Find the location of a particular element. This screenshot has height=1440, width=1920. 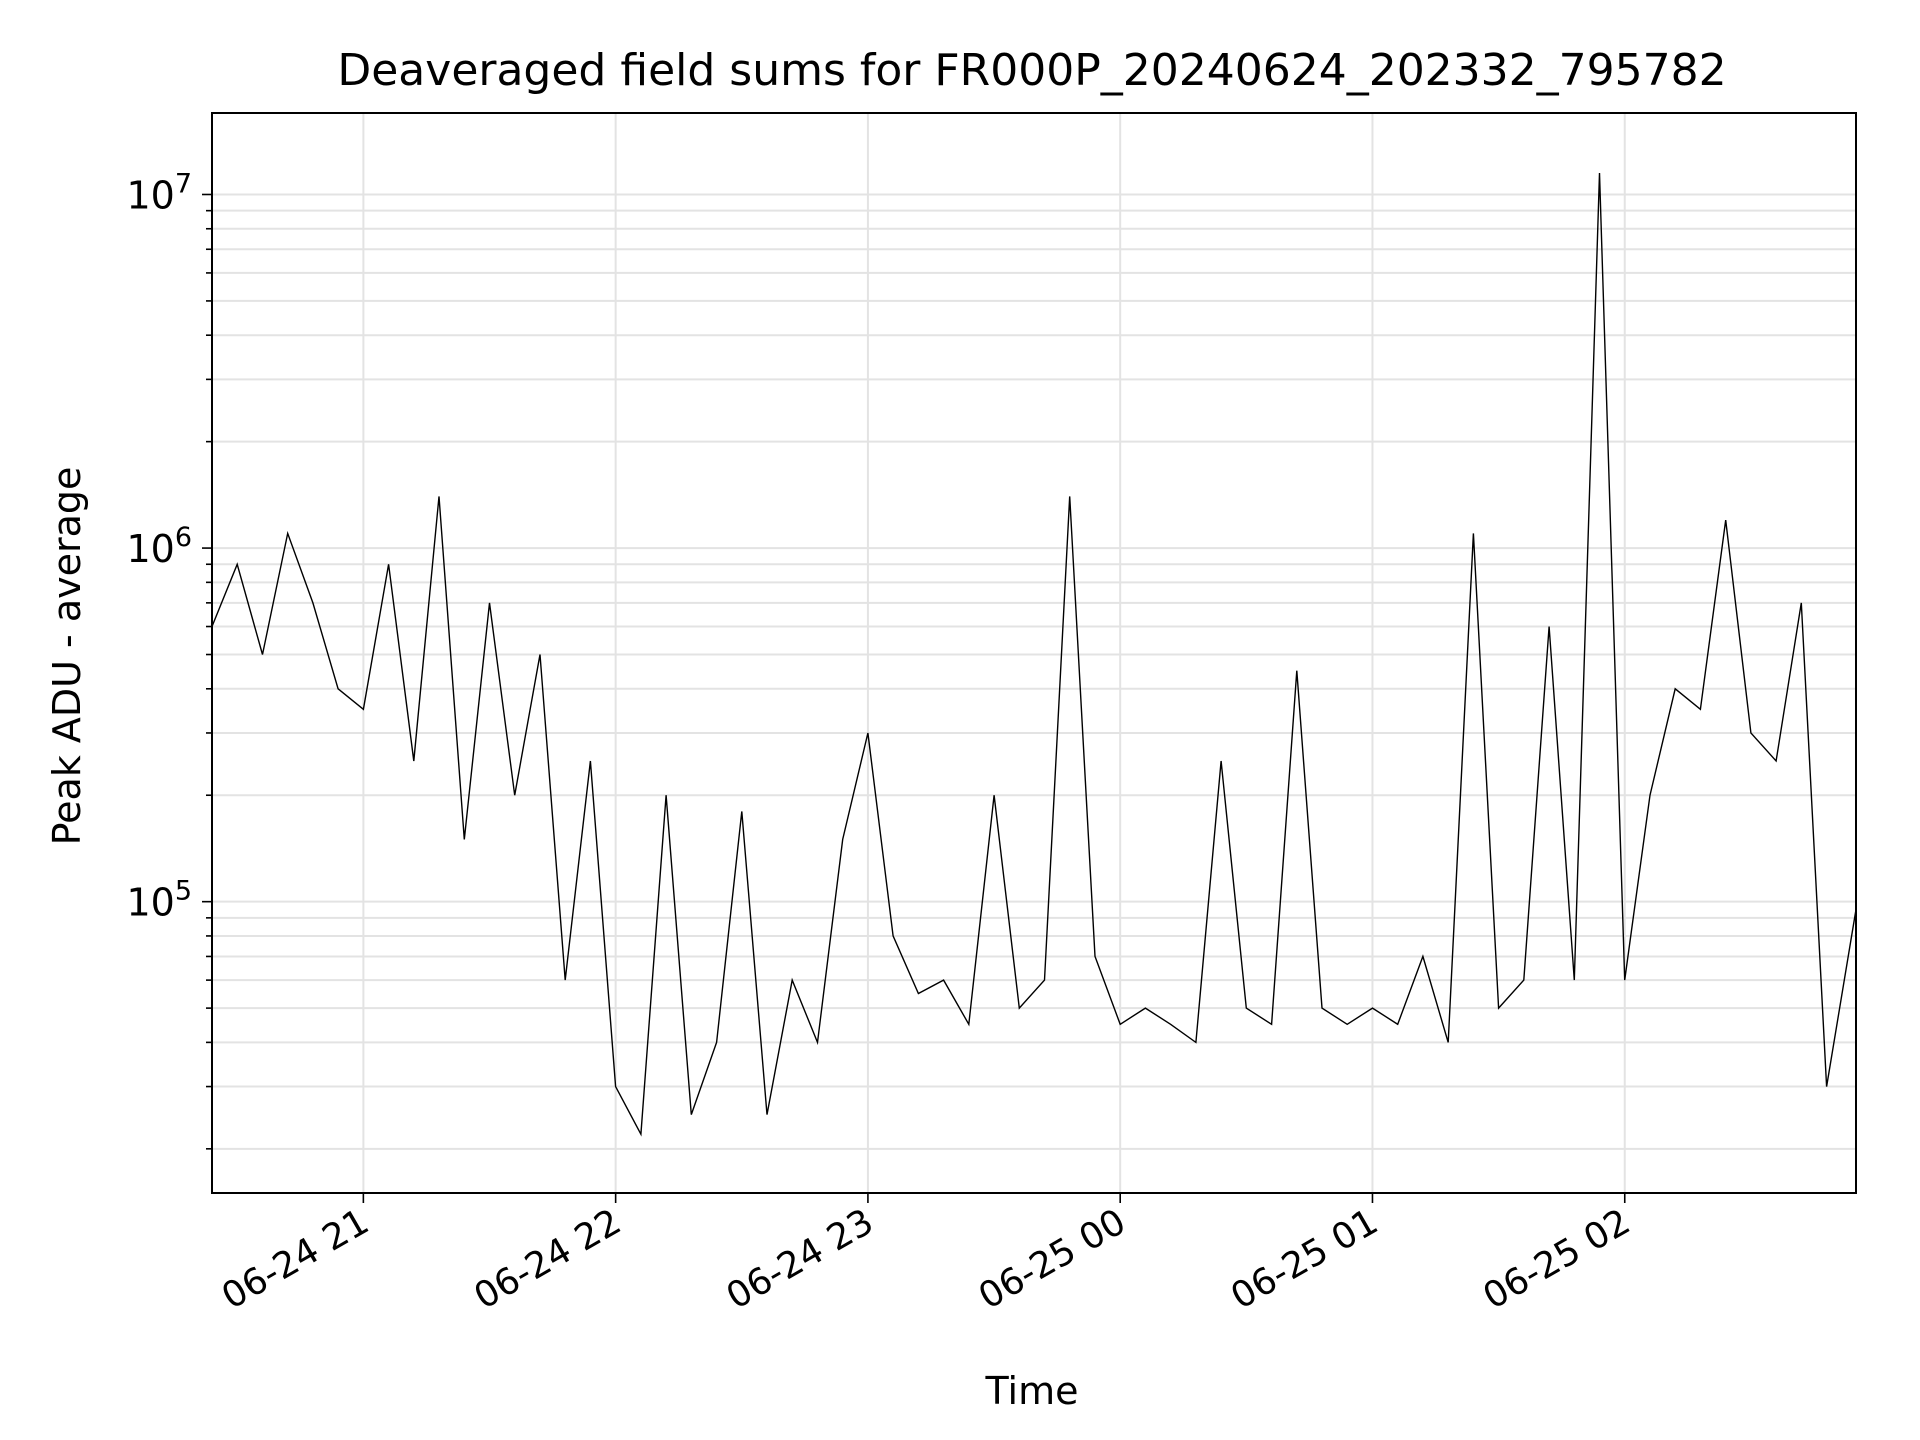

y-axis: 105 106 107 is located at coordinates (169, 659).